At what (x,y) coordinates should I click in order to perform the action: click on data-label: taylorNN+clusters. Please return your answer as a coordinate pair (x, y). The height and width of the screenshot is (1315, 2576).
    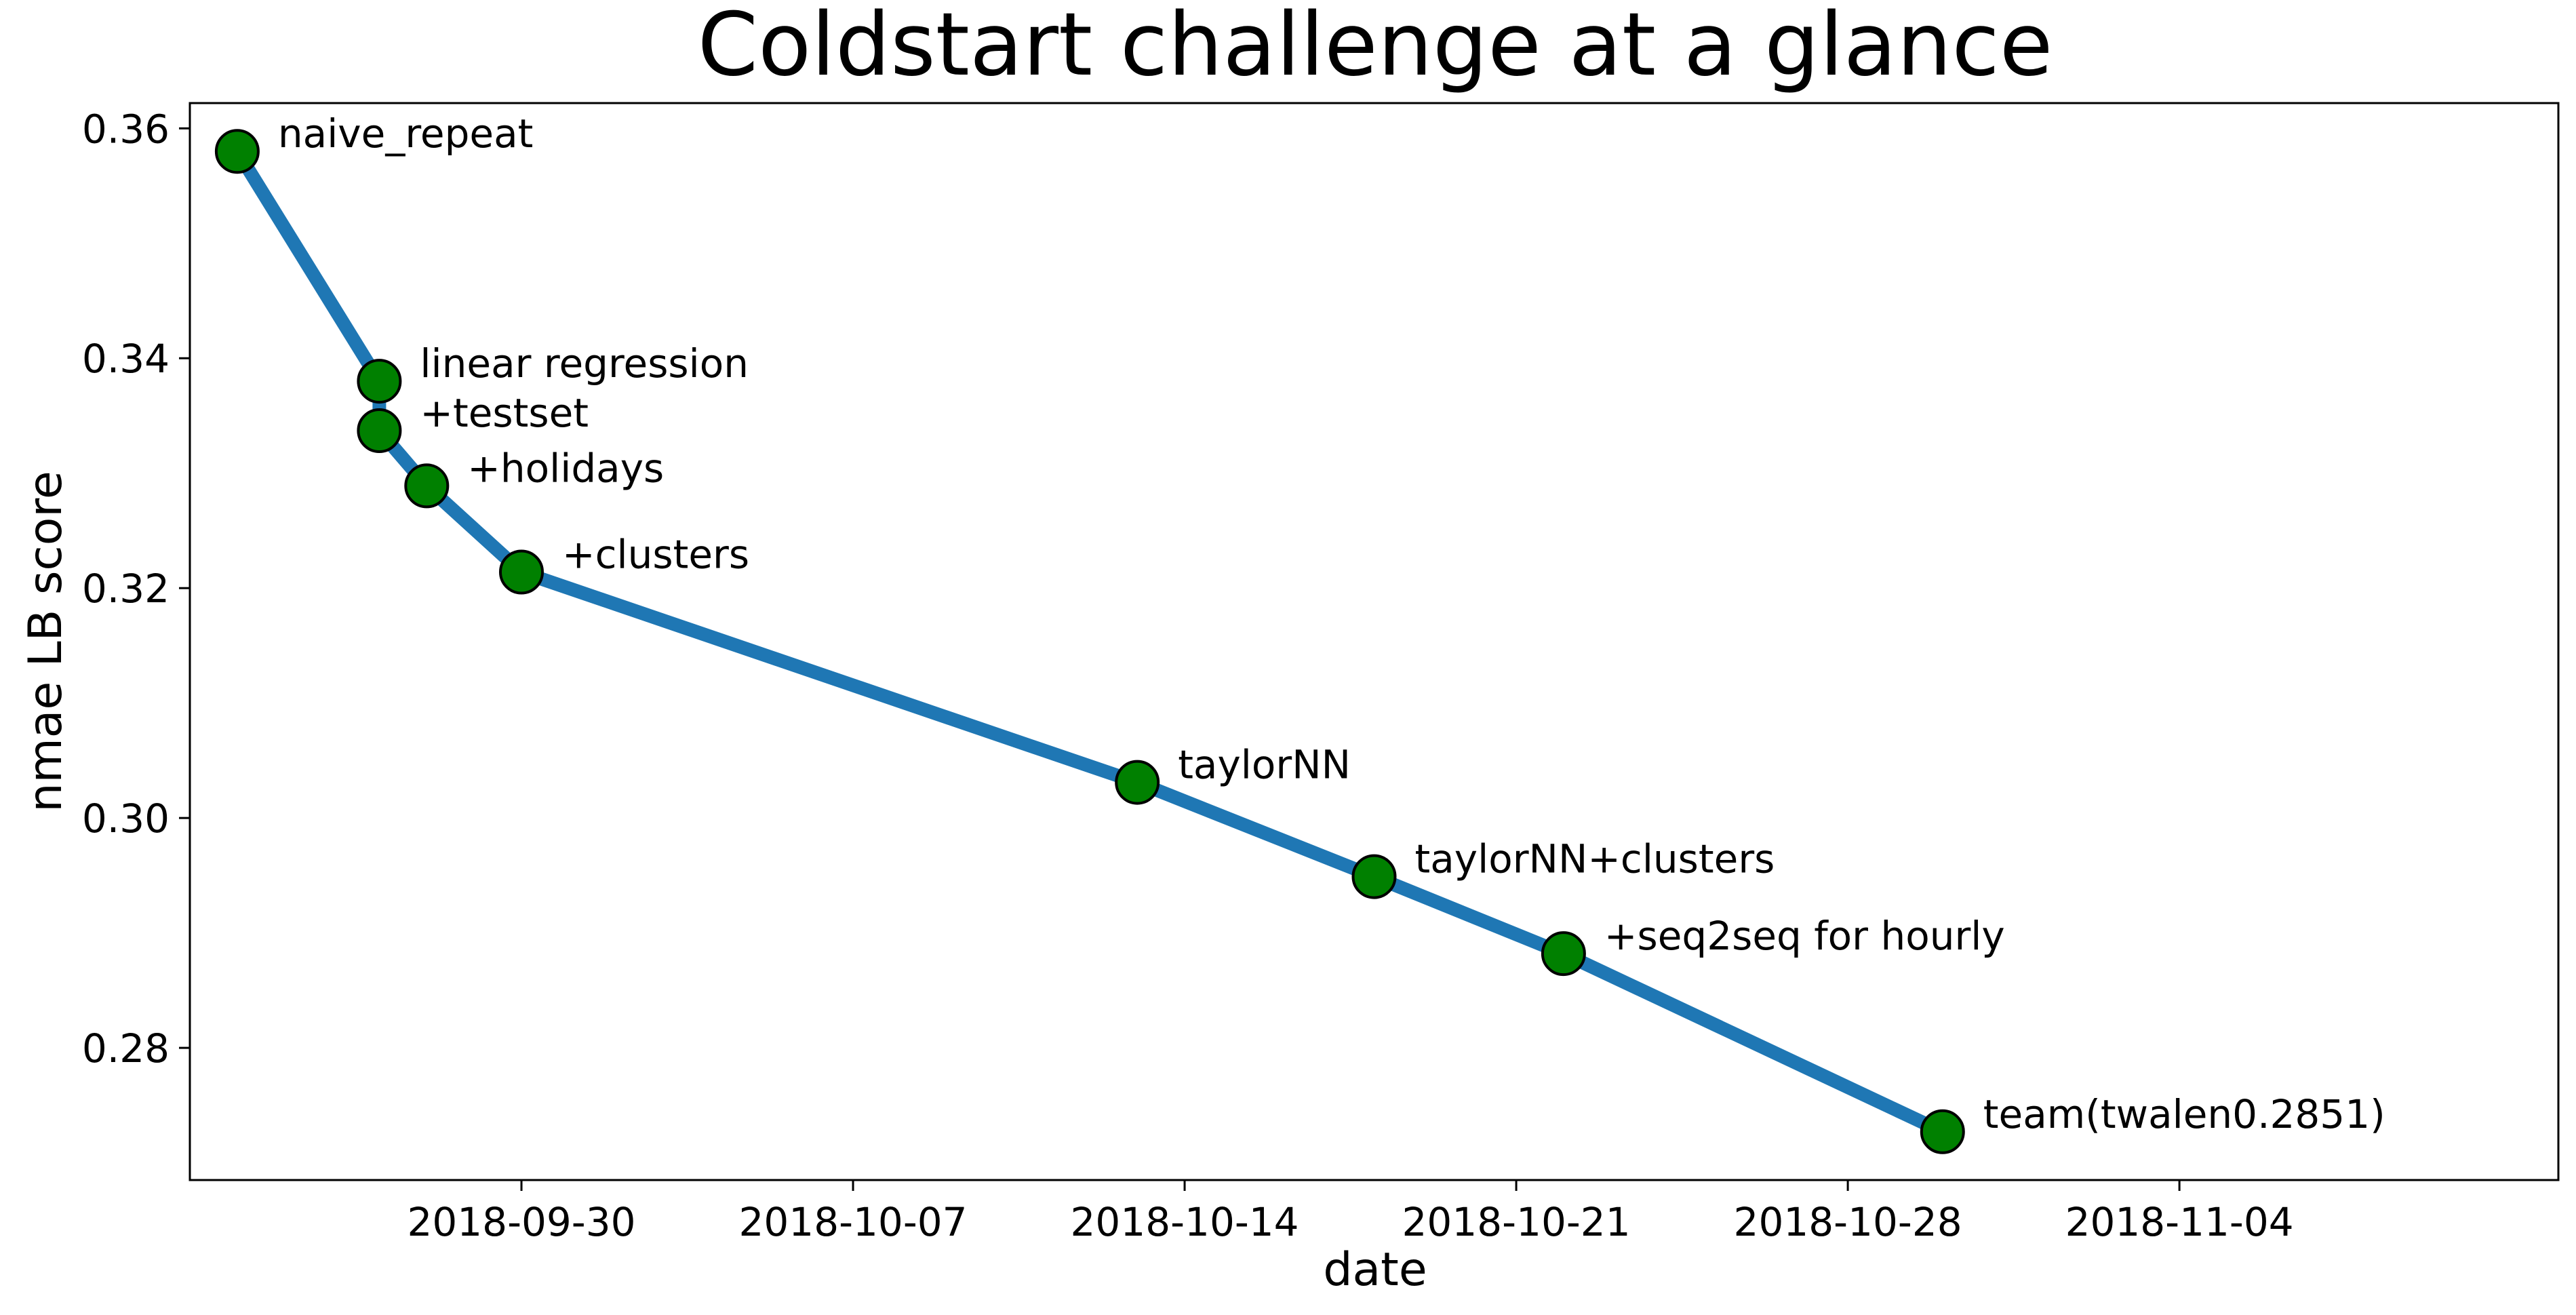
    Looking at the image, I should click on (1595, 859).